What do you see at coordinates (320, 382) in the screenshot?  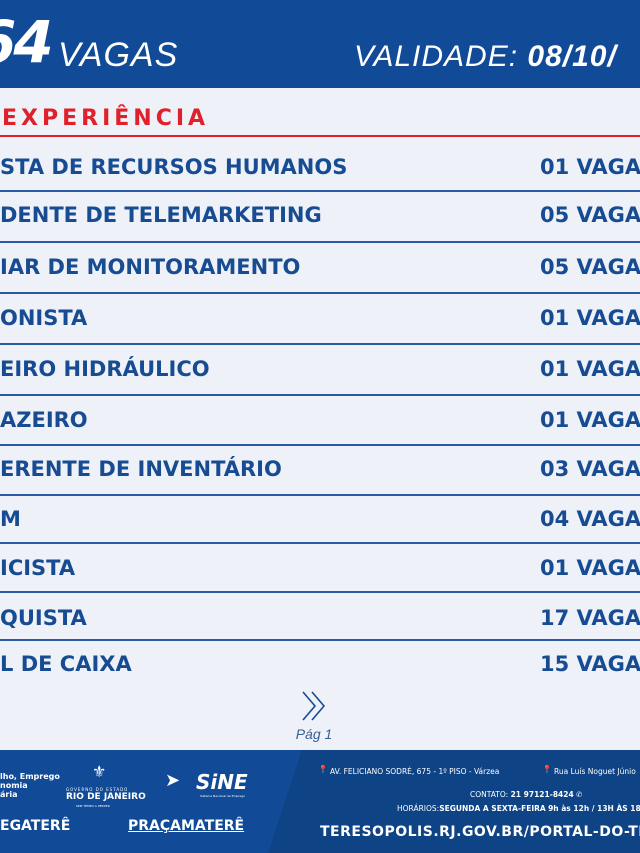 I see `job-row: EIRO HIDRÁULICO 01 VAGA` at bounding box center [320, 382].